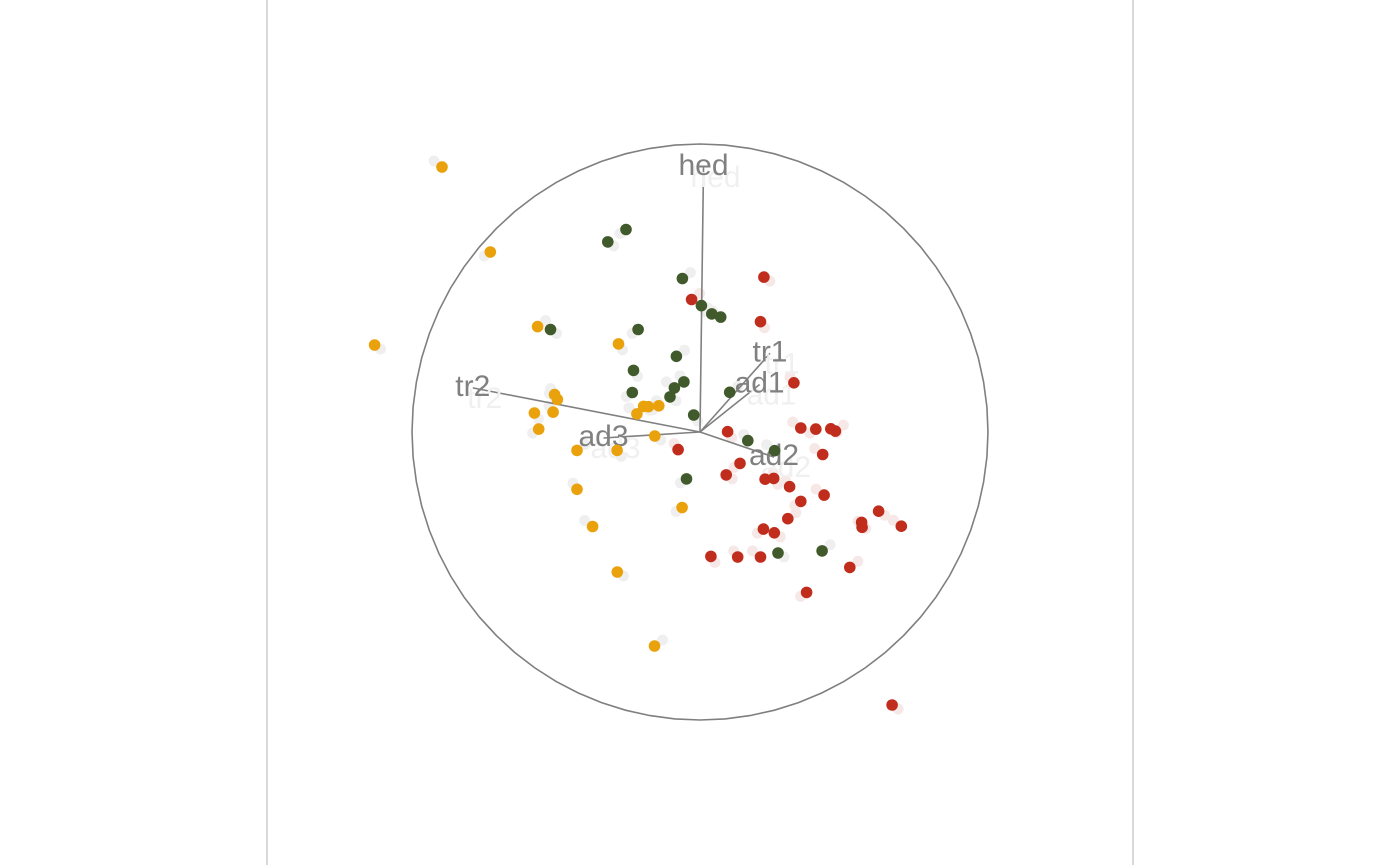  What do you see at coordinates (781, 363) in the screenshot?
I see `axis-label-ghost-tr1: tr1` at bounding box center [781, 363].